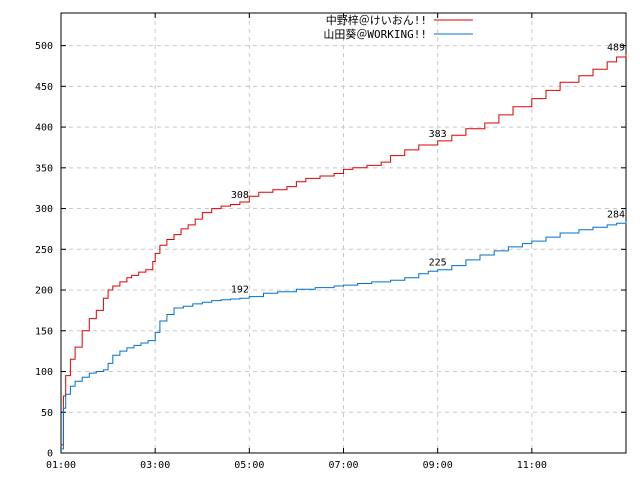 The width and height of the screenshot is (640, 480). I want to click on data-annotation: 308, so click(240, 195).